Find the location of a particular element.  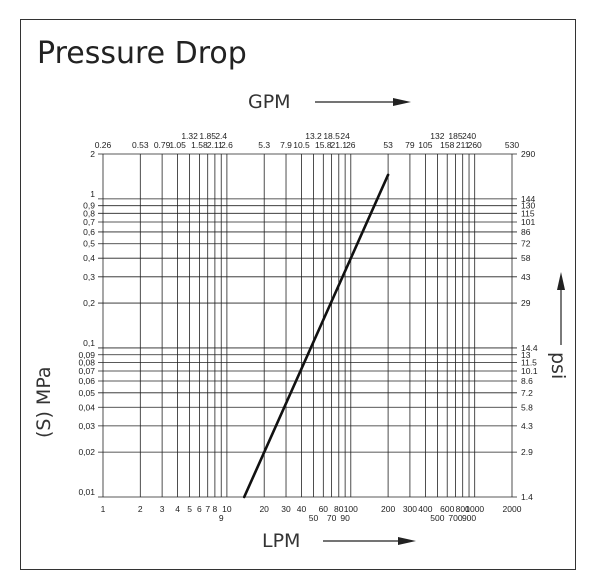

x-bottom-axis-arrow-head is located at coordinates (407, 541).